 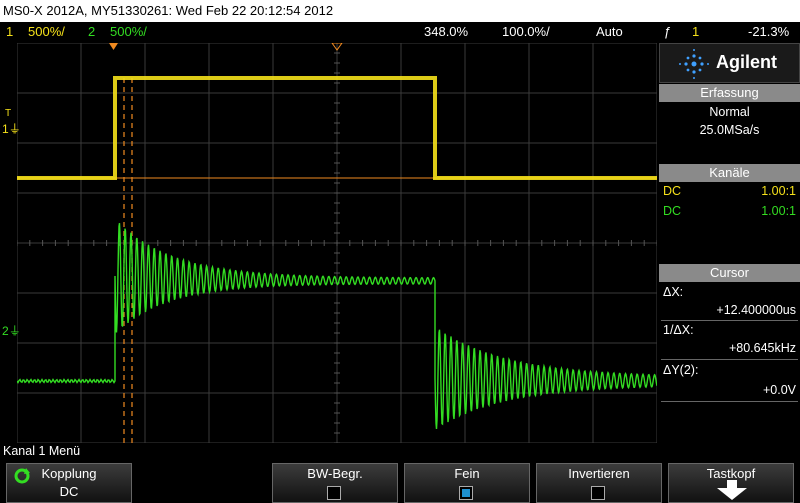 I want to click on trigger-source: 1, so click(x=696, y=31).